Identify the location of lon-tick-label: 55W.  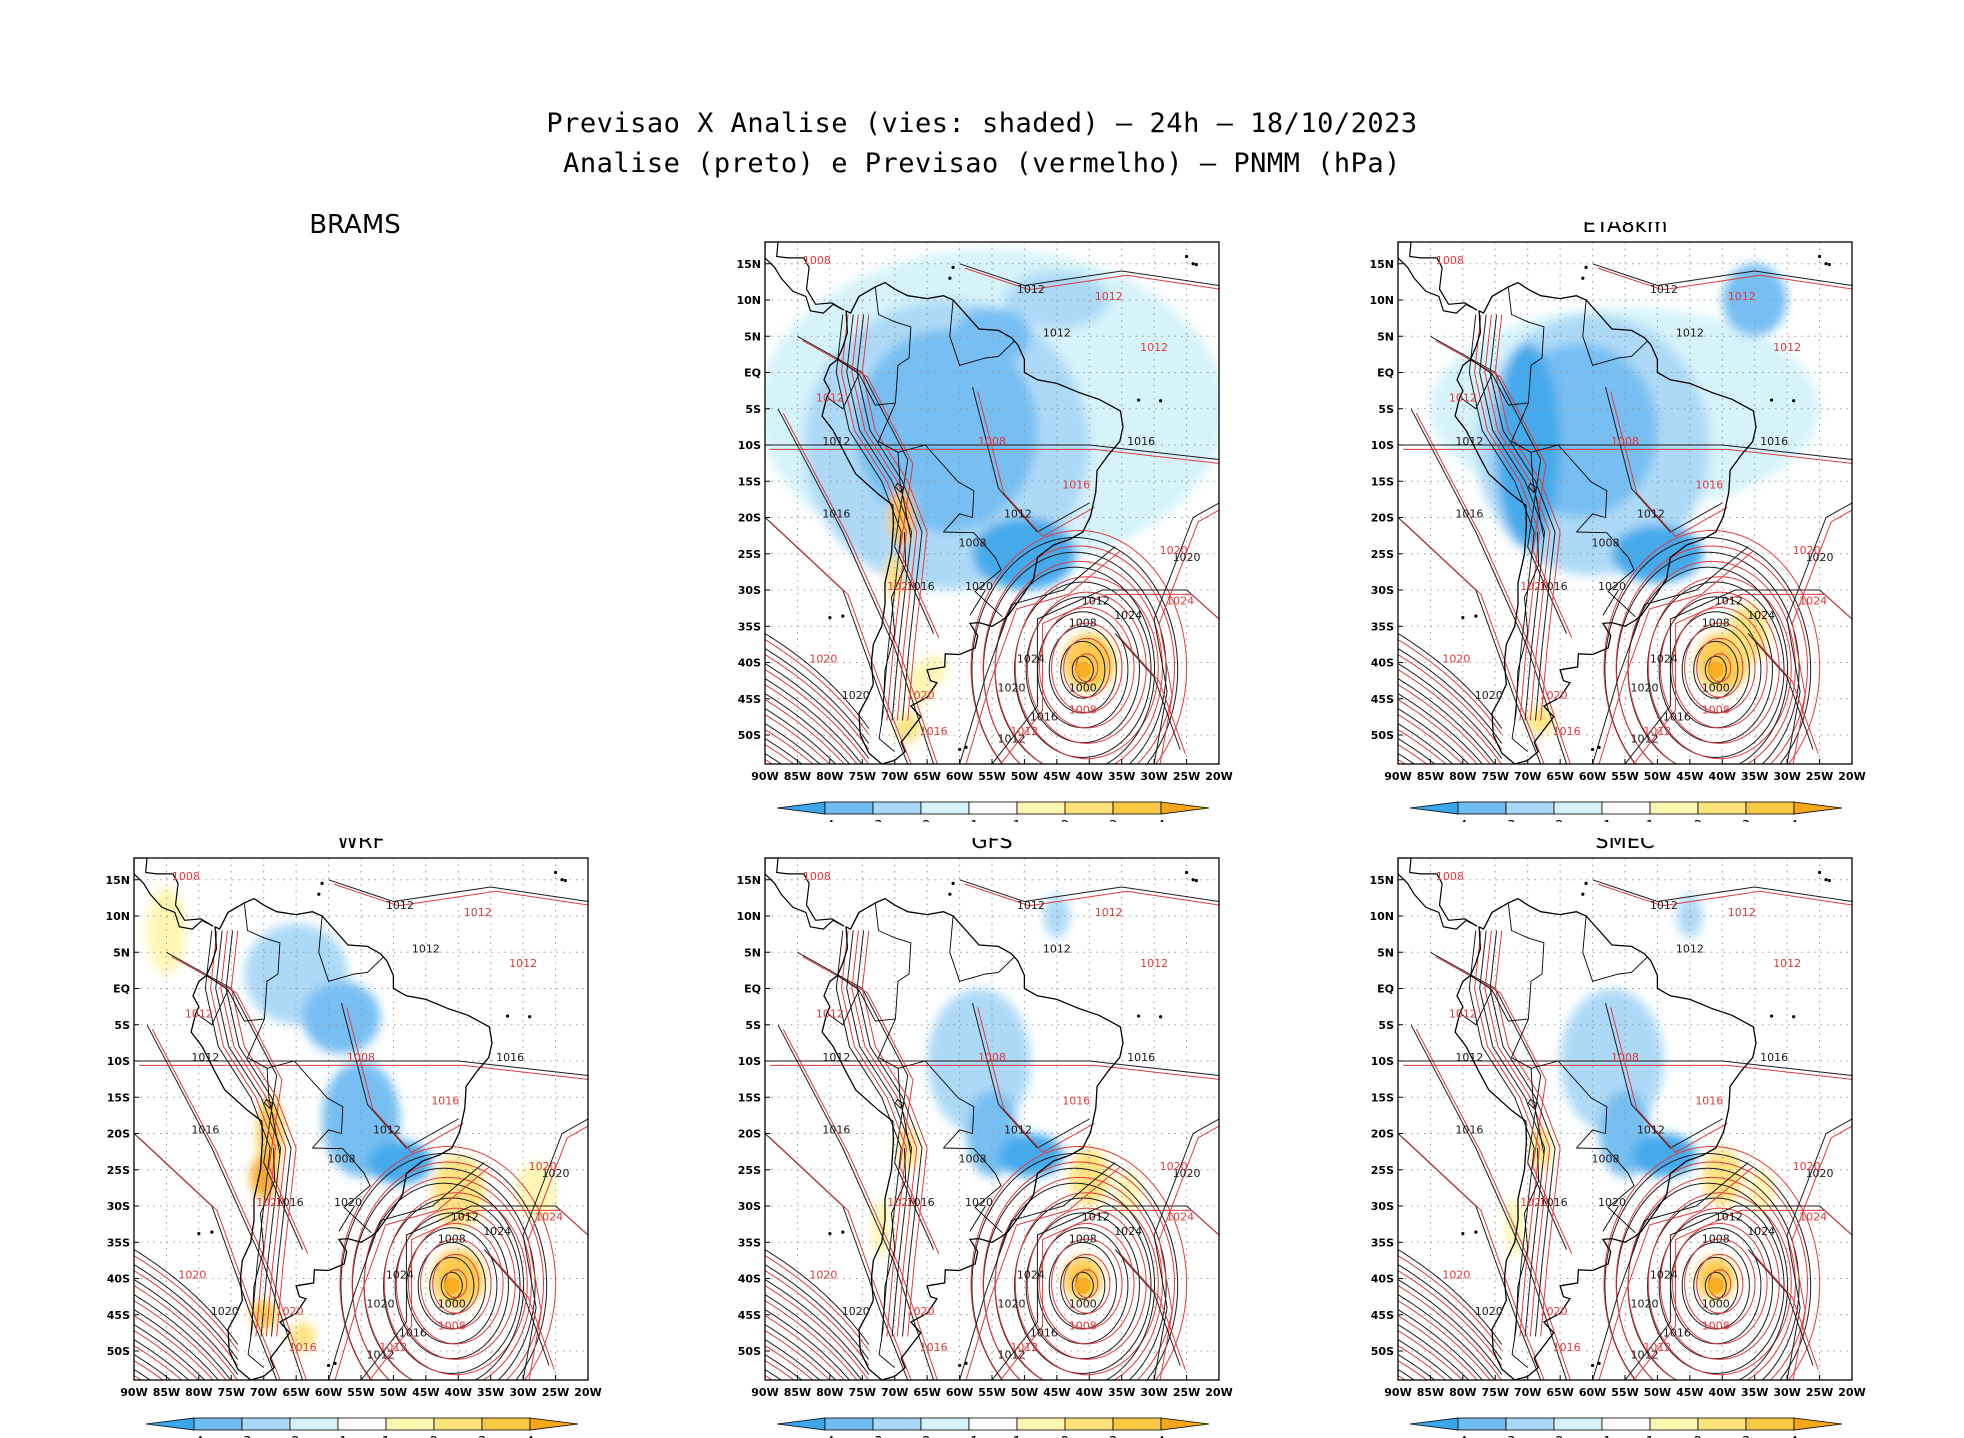
(1624, 776).